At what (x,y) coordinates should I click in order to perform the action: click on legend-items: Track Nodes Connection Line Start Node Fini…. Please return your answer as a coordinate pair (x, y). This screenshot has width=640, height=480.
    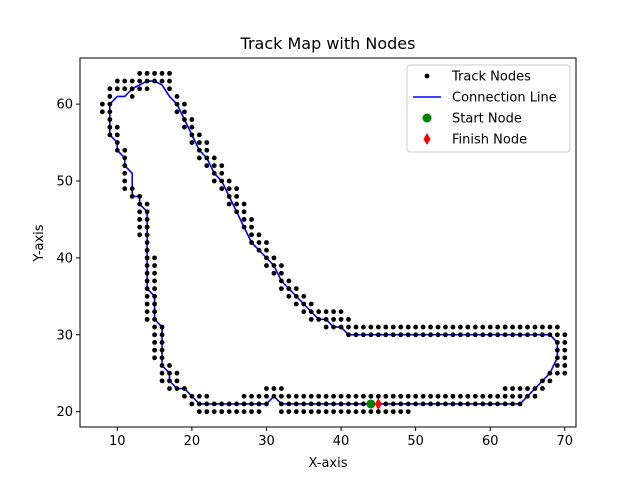
    Looking at the image, I should click on (485, 109).